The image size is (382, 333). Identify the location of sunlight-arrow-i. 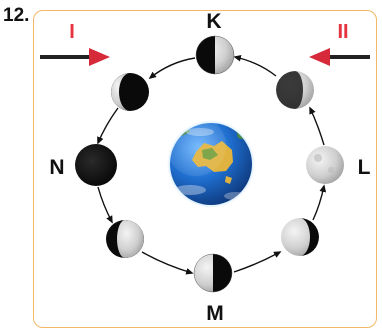
(75, 57).